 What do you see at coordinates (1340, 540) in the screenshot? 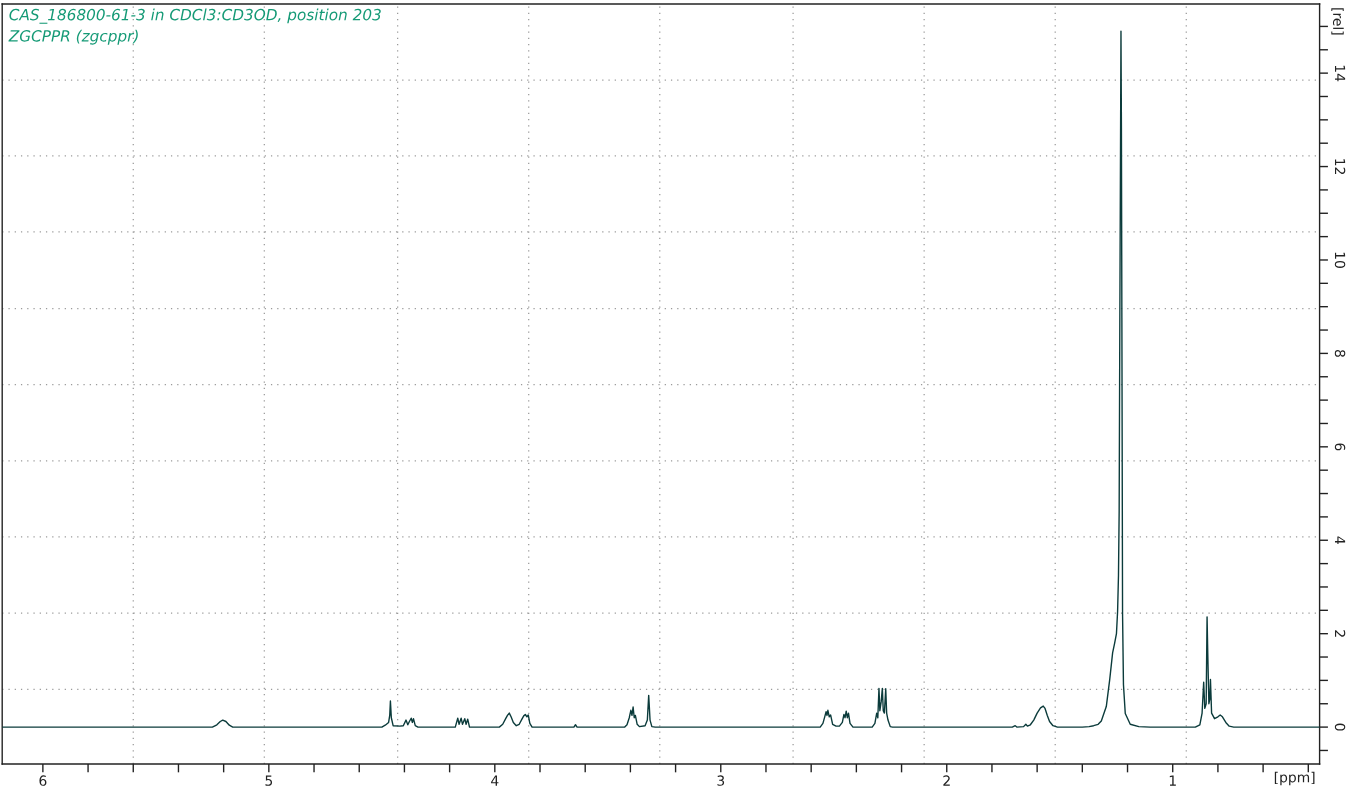
I see `y-tick-label: 4` at bounding box center [1340, 540].